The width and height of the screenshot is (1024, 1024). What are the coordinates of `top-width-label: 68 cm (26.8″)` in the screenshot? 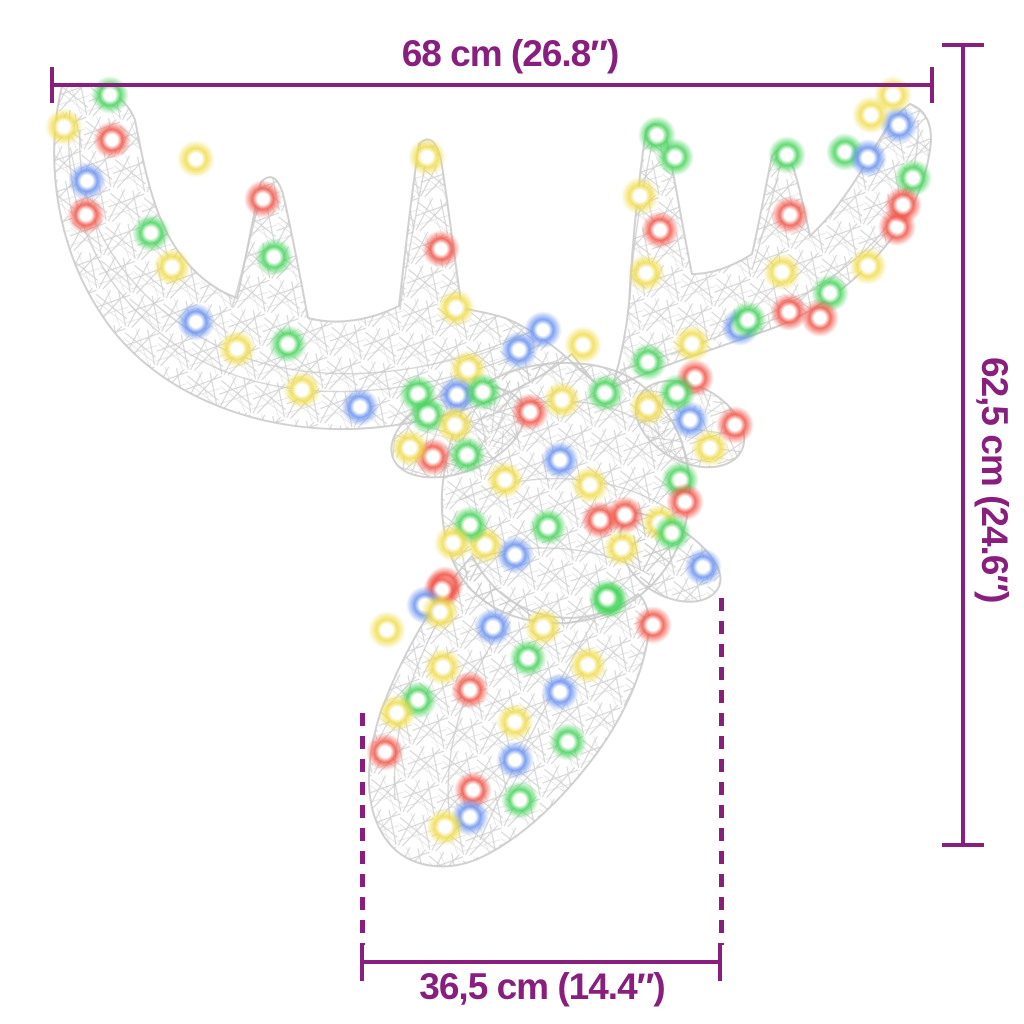 It's located at (510, 53).